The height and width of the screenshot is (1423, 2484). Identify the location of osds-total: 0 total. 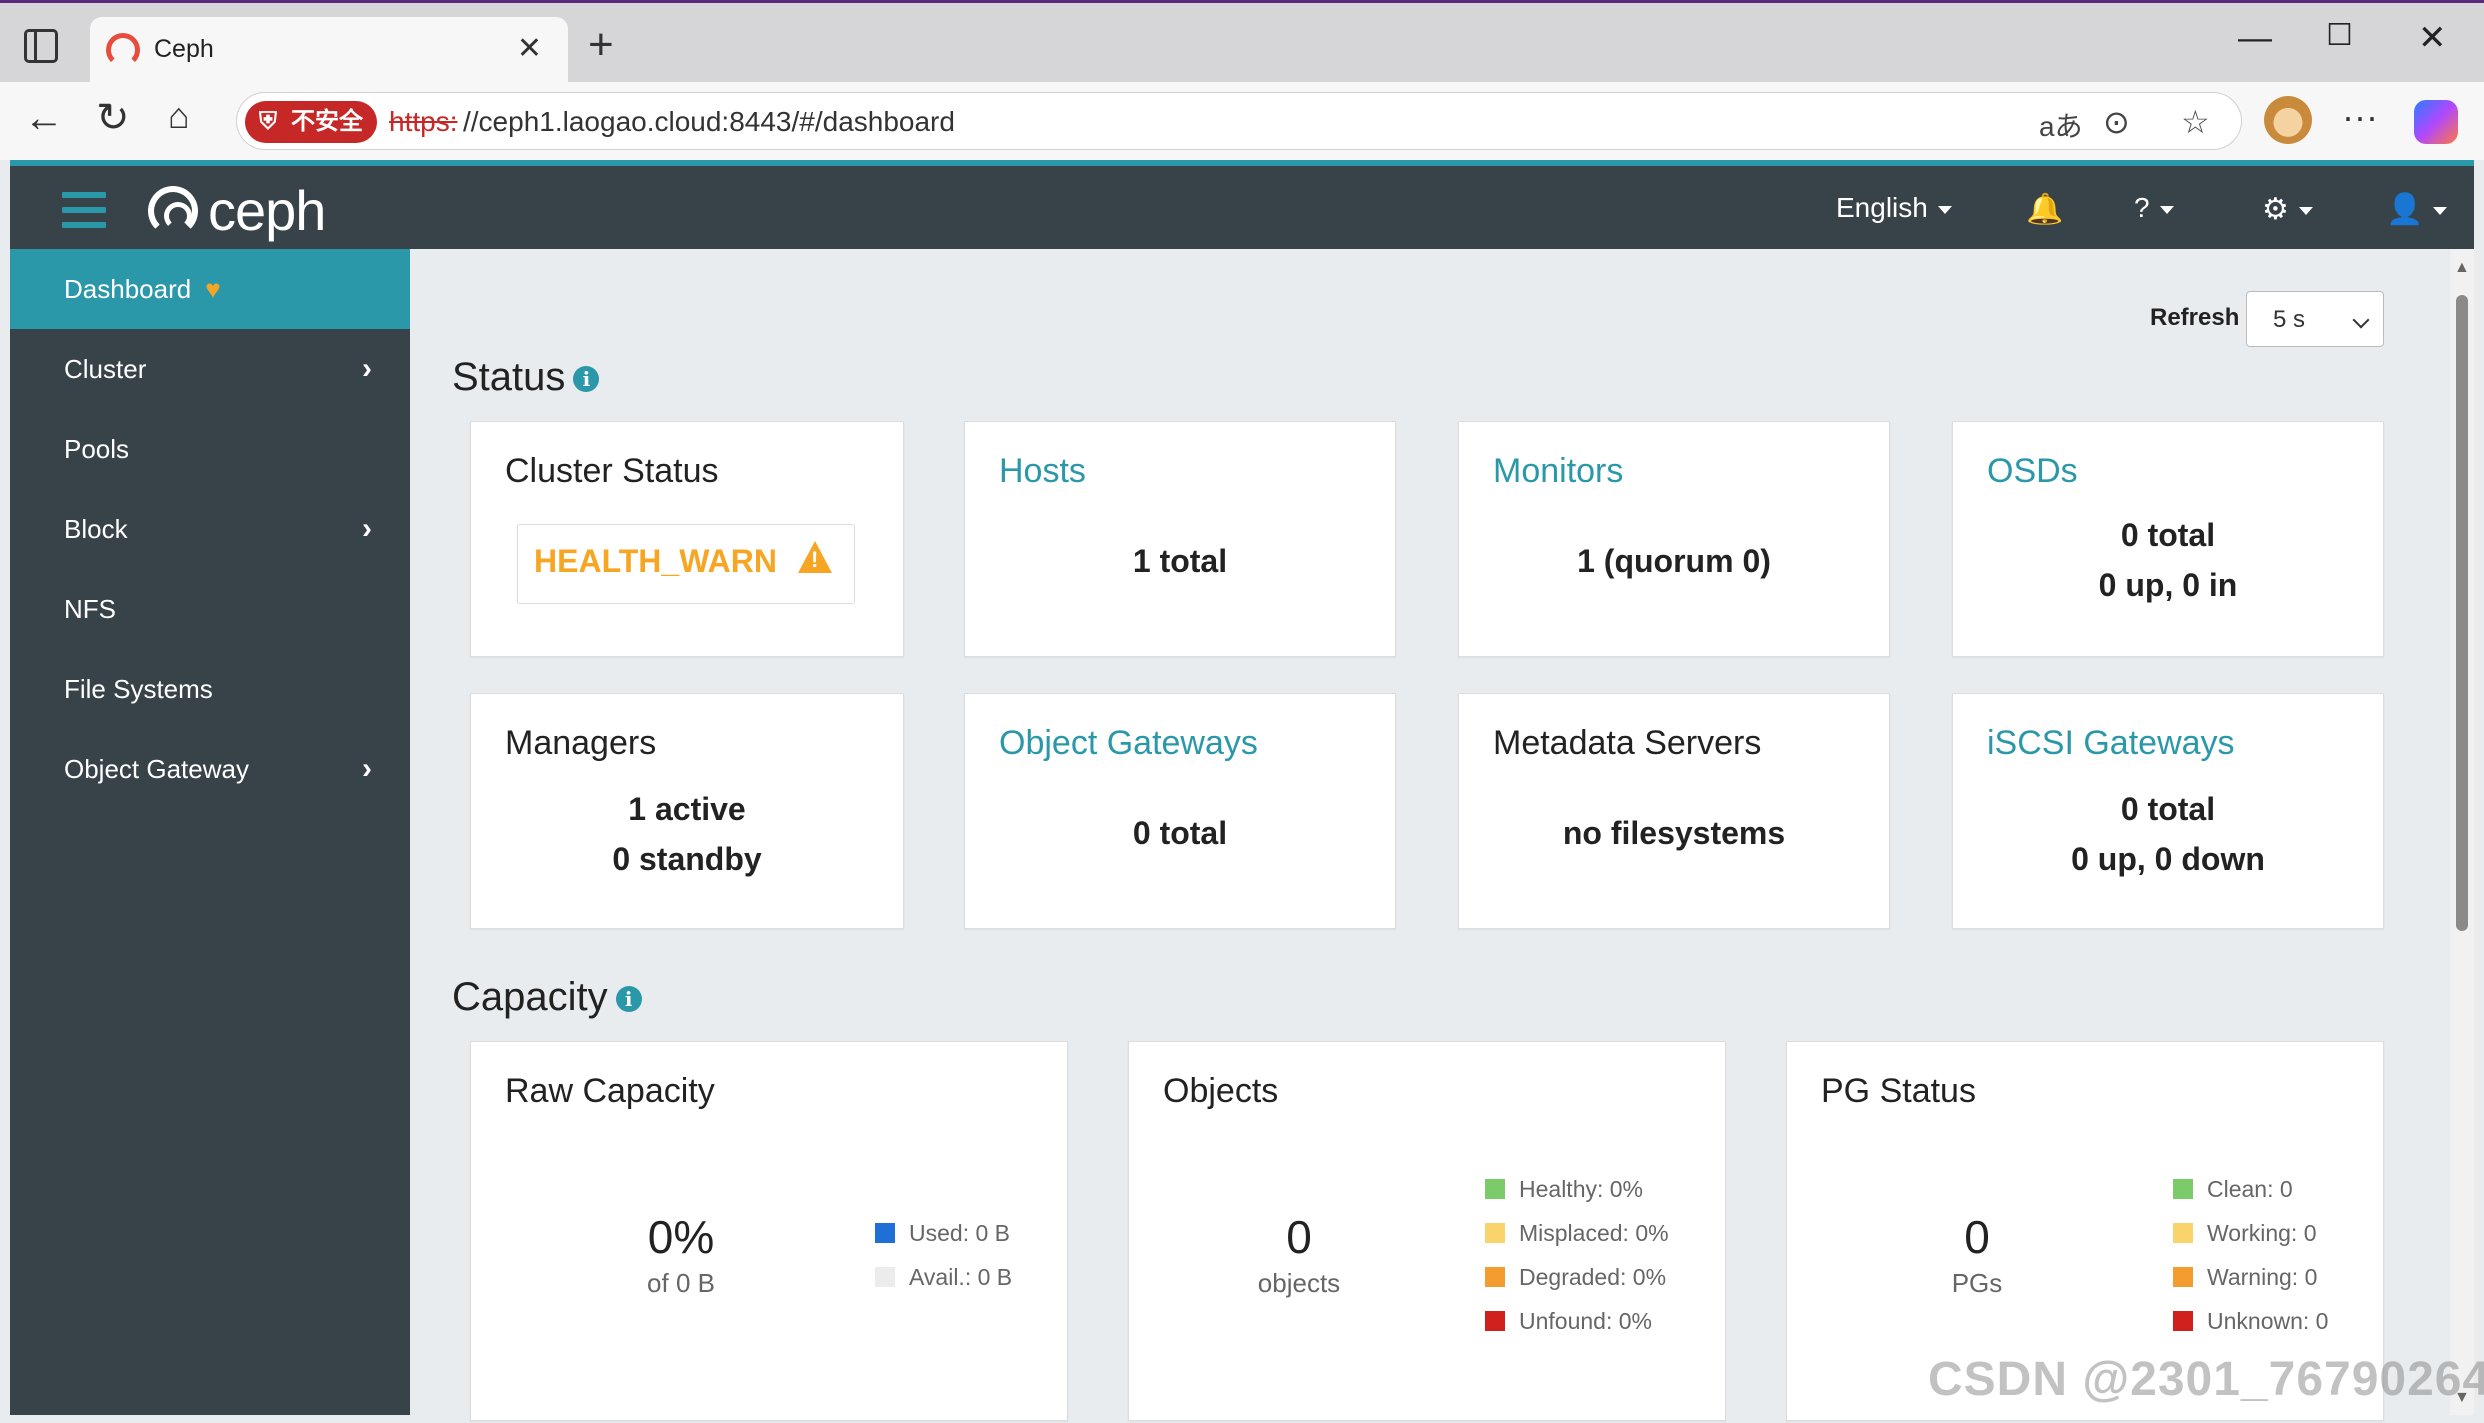
(2168, 535).